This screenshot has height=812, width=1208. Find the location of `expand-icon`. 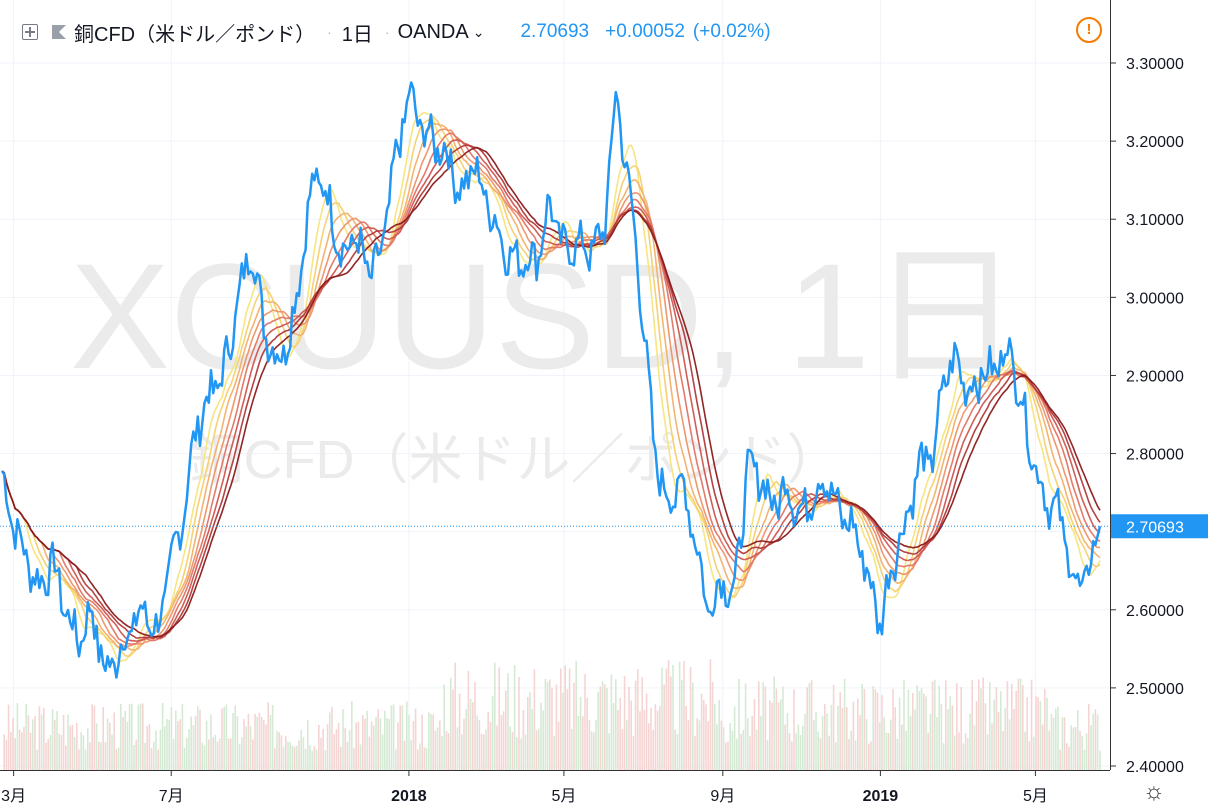

expand-icon is located at coordinates (30, 32).